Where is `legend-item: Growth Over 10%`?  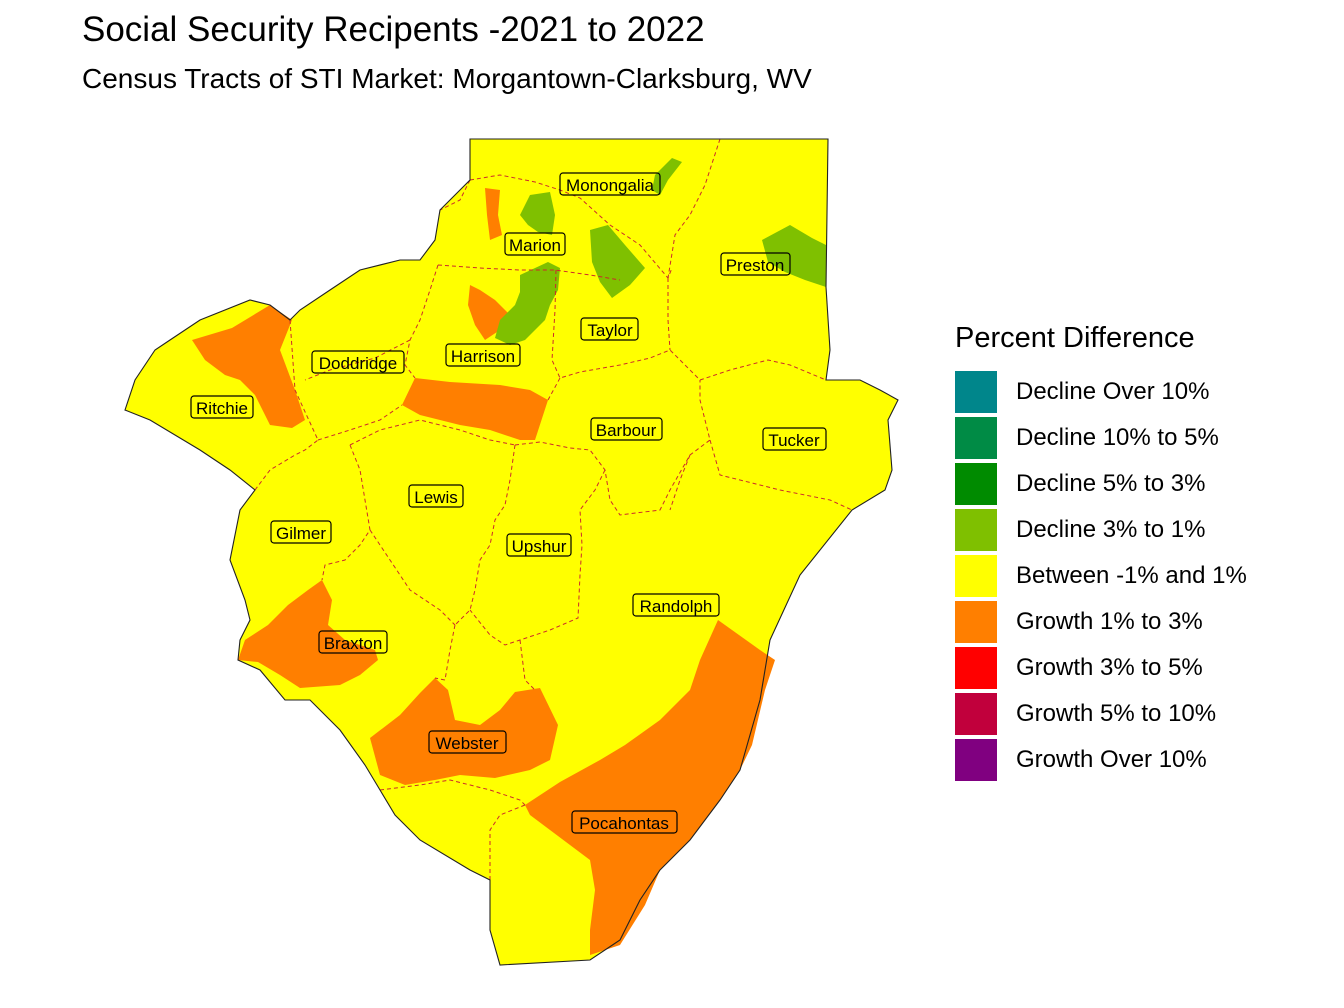 legend-item: Growth Over 10% is located at coordinates (1101, 760).